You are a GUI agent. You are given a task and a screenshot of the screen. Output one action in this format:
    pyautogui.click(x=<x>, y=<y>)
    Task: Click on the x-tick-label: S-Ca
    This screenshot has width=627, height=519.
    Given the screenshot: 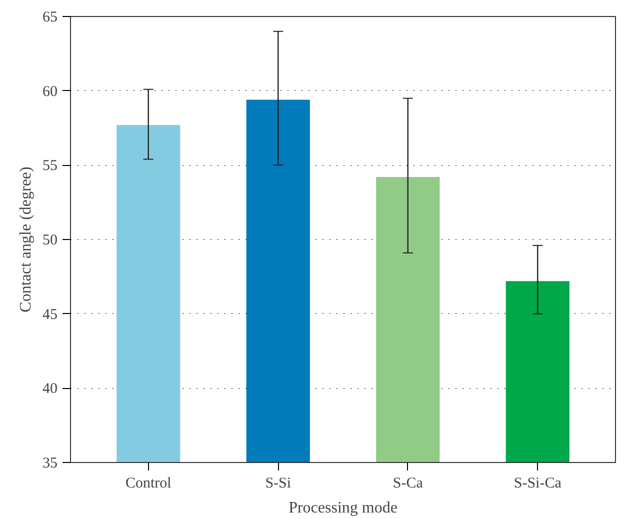 What is the action you would take?
    pyautogui.click(x=408, y=484)
    